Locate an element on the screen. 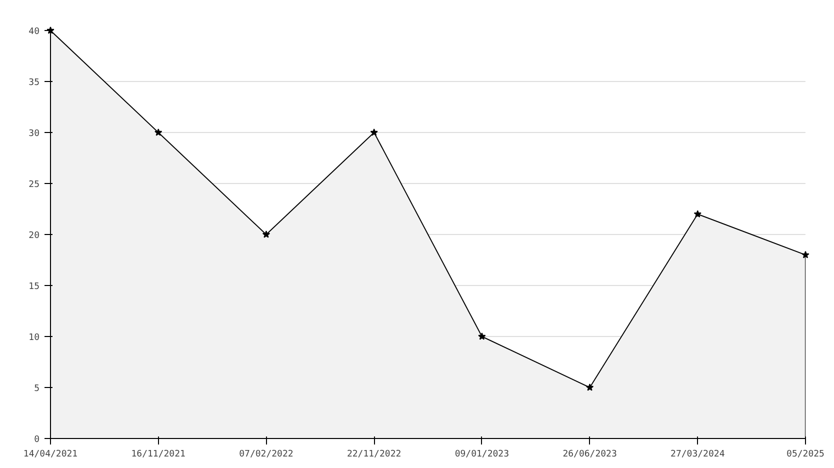 This screenshot has height=468, width=834. y-tick-label: 20 is located at coordinates (34, 236).